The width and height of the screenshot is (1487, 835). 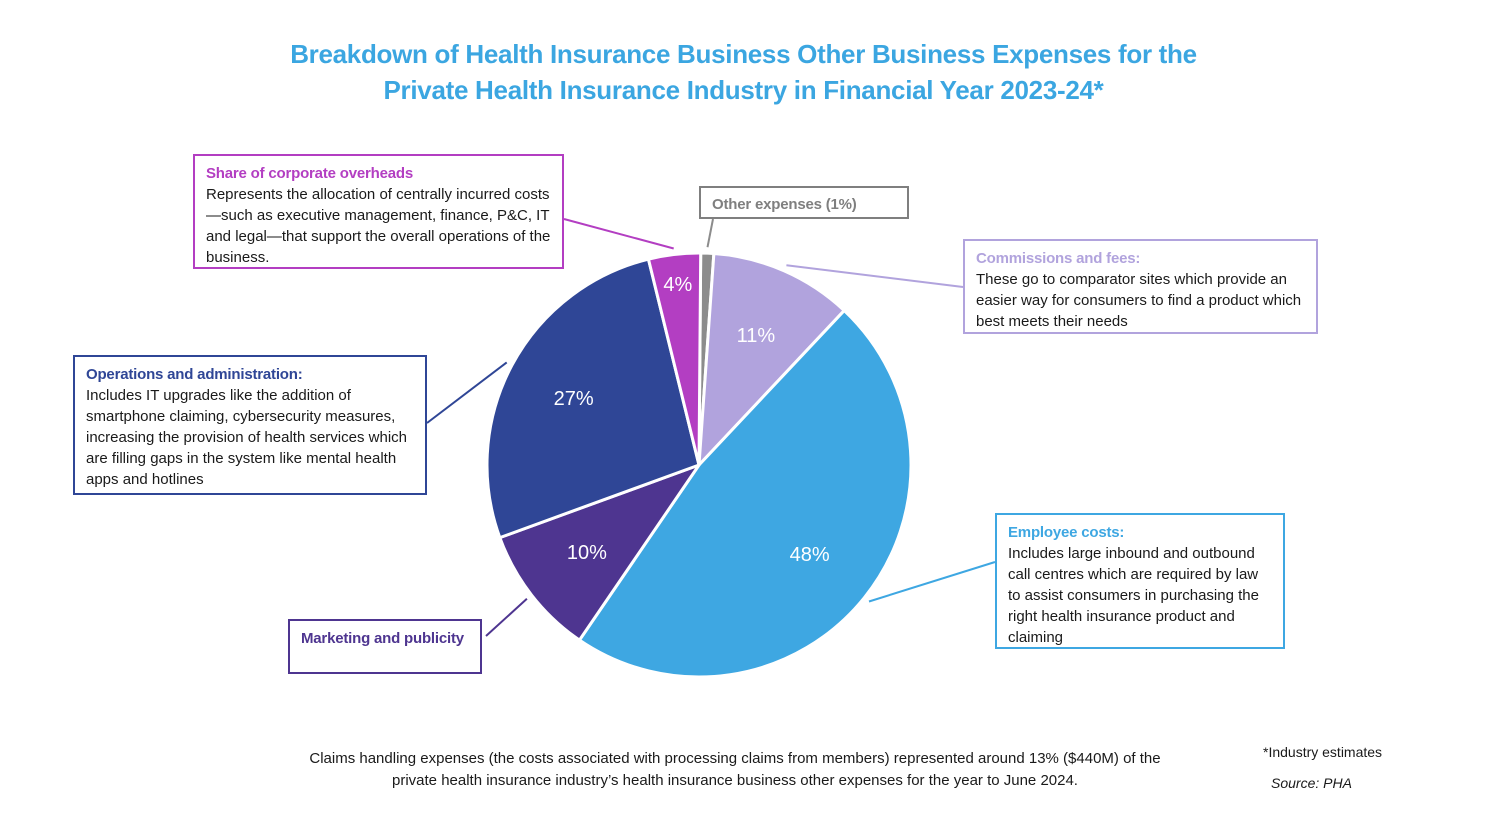 I want to click on leader-line-overheads, so click(x=618, y=234).